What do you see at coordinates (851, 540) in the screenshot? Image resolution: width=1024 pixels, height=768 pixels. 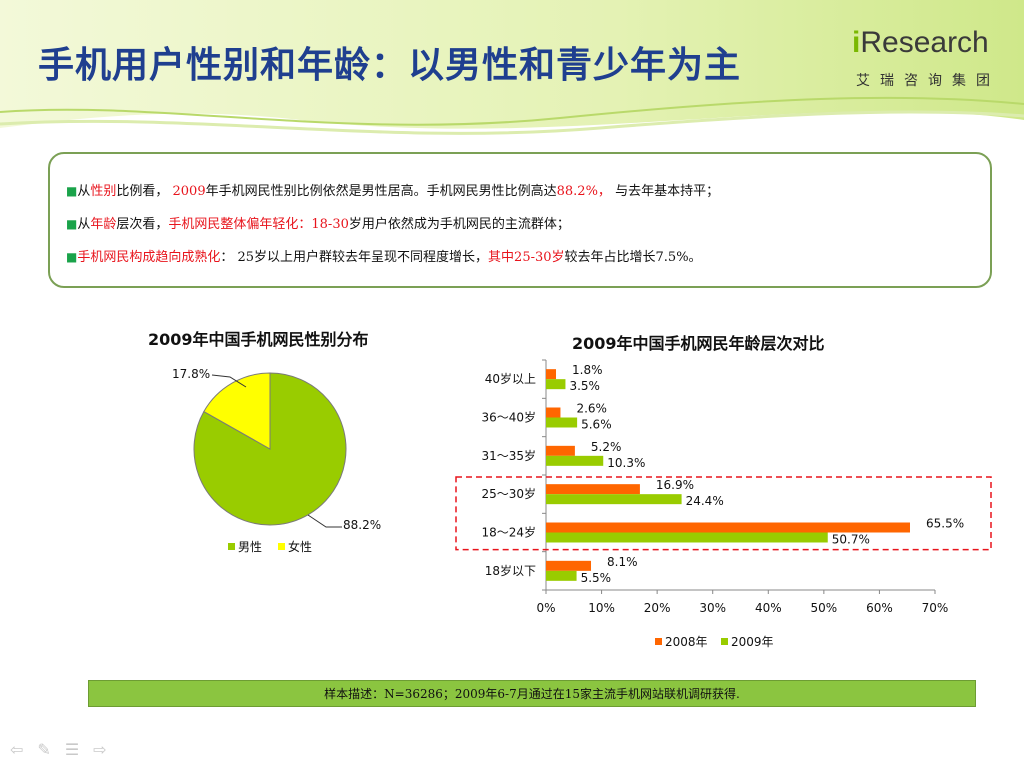 I see `bar-value-label: 50.7%` at bounding box center [851, 540].